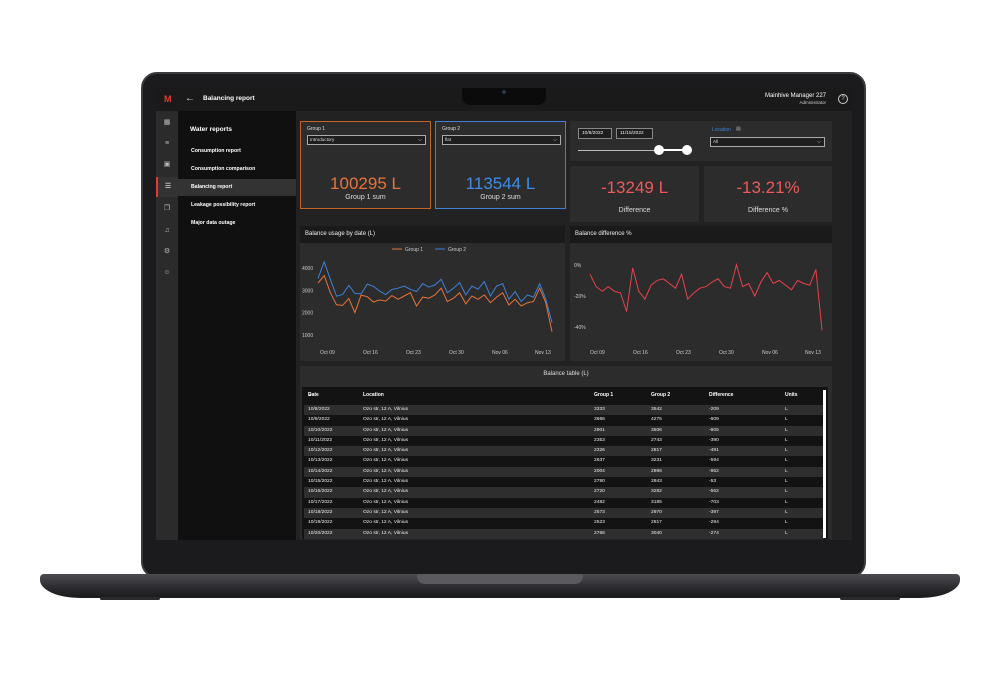 The width and height of the screenshot is (1000, 674). Describe the element at coordinates (687, 150) in the screenshot. I see `date-range-end-handle` at that location.